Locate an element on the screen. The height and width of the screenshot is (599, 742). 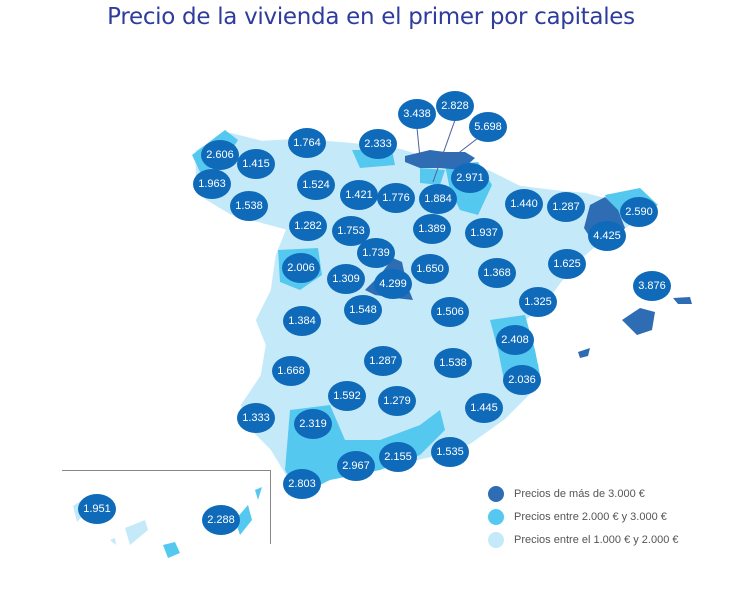
alava is located at coordinates (432, 176).